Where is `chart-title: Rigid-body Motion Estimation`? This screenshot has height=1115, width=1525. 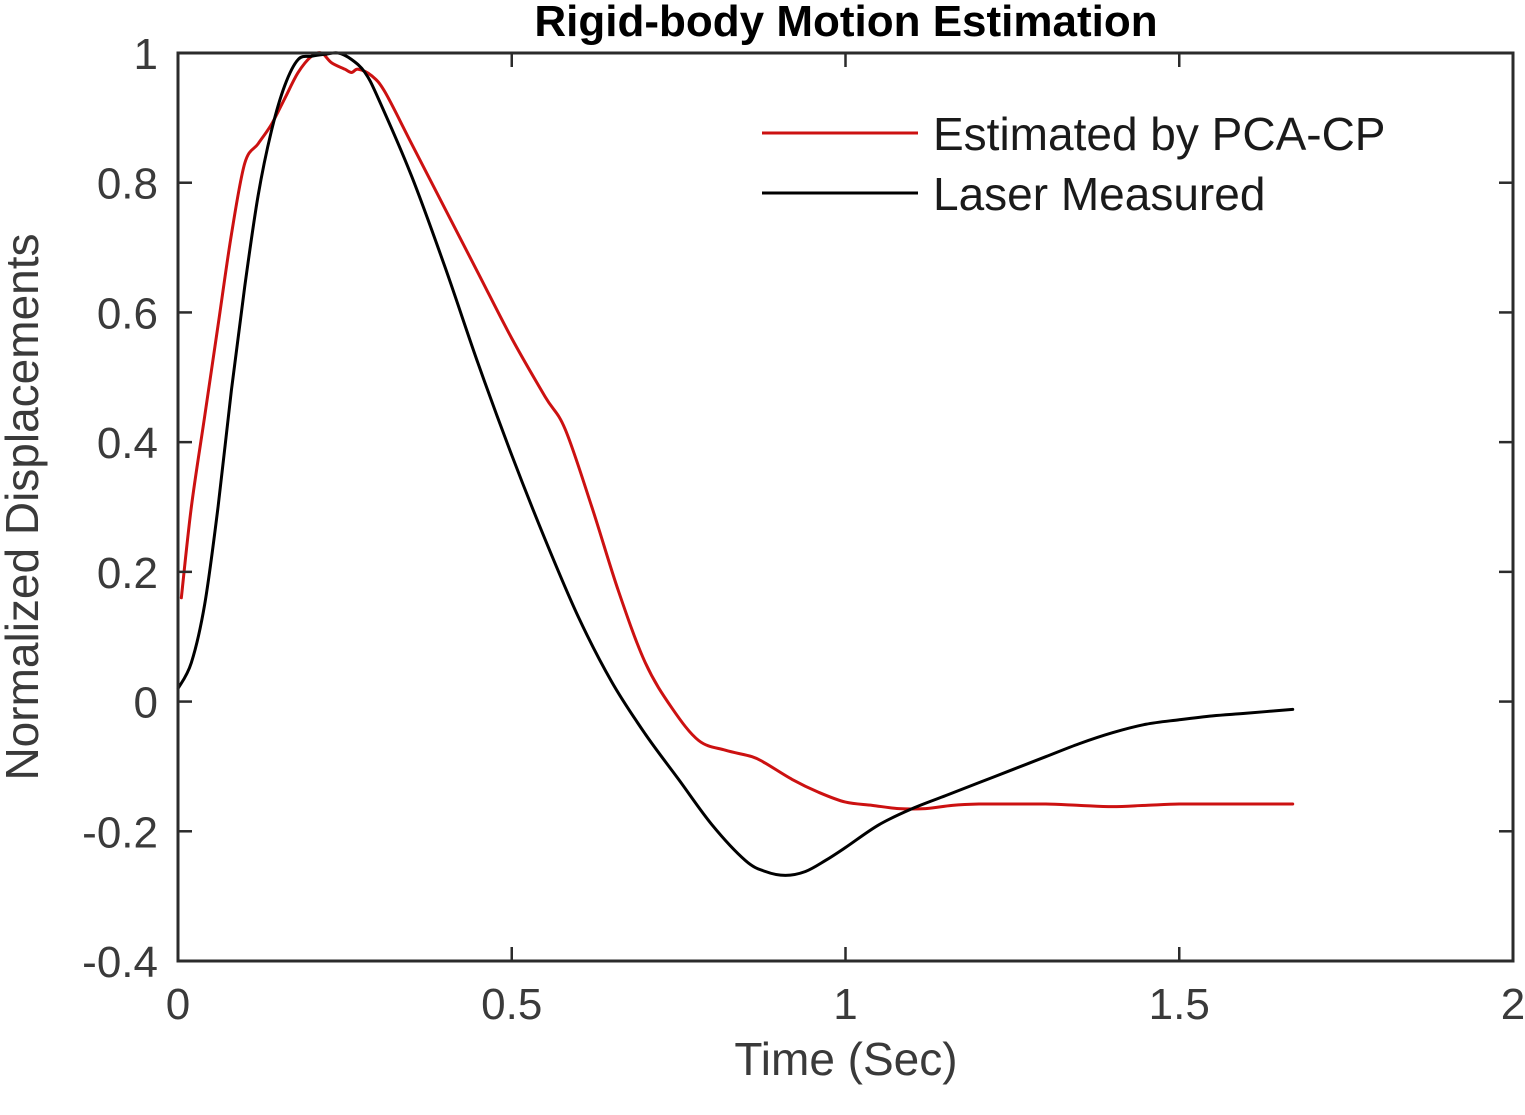 chart-title: Rigid-body Motion Estimation is located at coordinates (845, 23).